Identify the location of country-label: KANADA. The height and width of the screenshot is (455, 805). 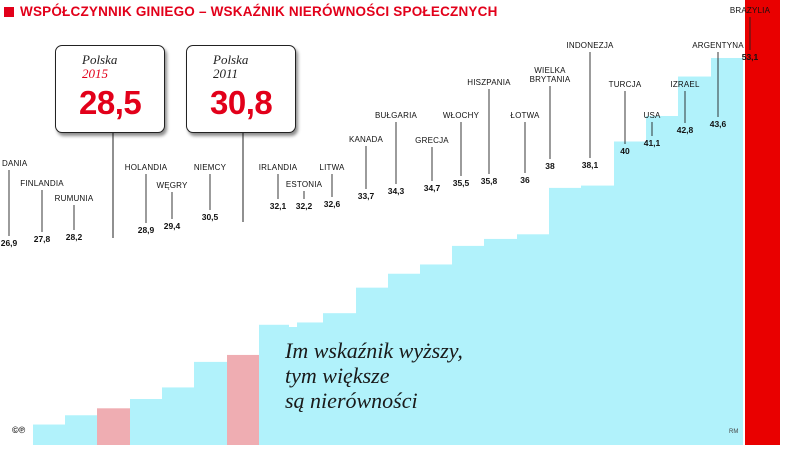
(366, 139).